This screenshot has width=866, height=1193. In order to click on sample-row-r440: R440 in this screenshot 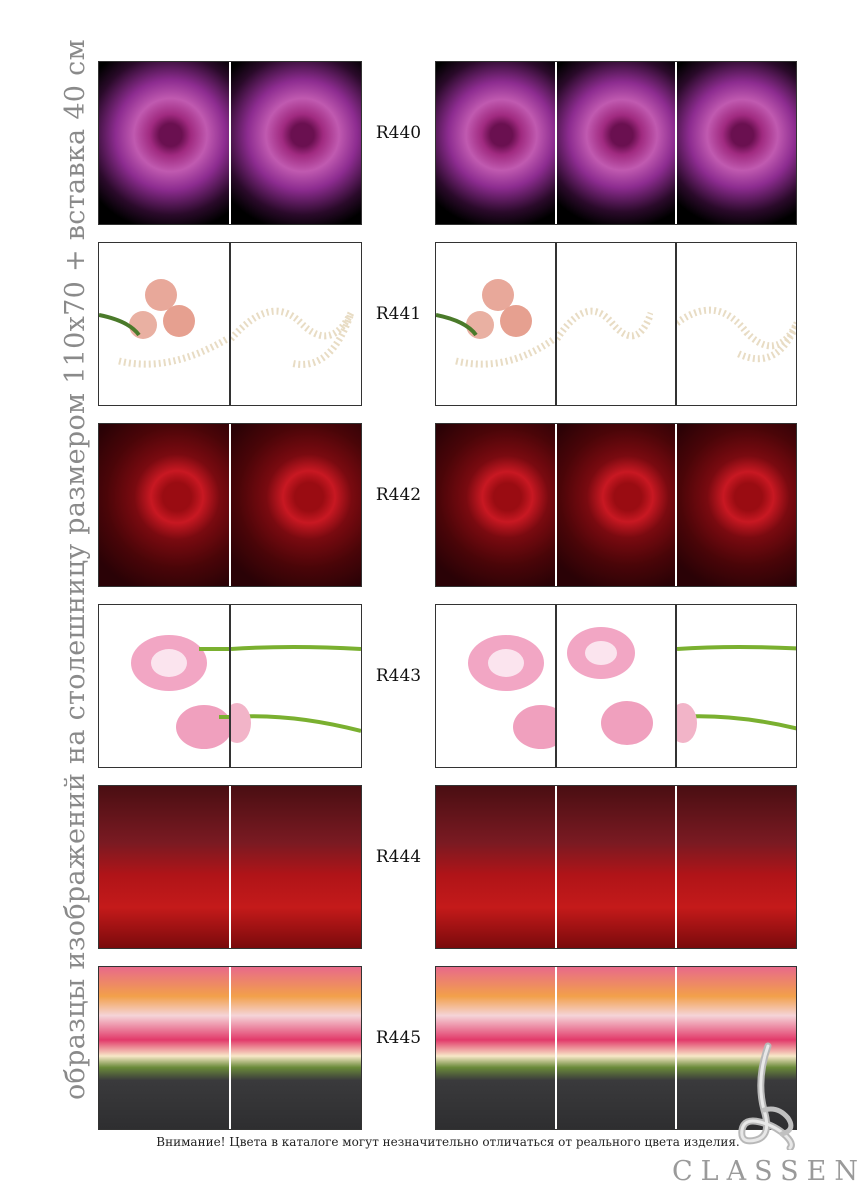, I will do `click(433, 144)`.